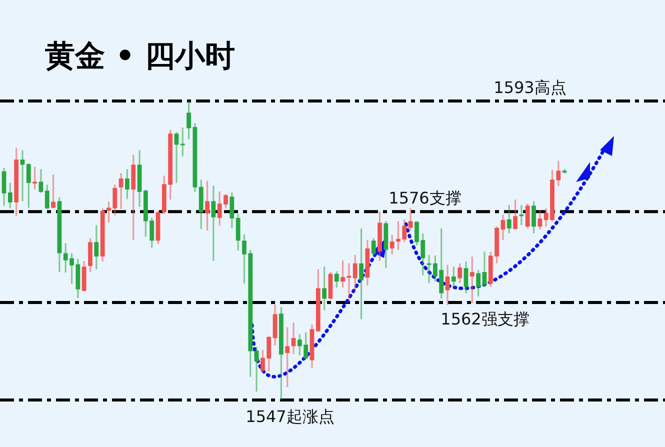 This screenshot has width=665, height=447. Describe the element at coordinates (530, 87) in the screenshot. I see `ref-line-label: 1593高点` at that location.